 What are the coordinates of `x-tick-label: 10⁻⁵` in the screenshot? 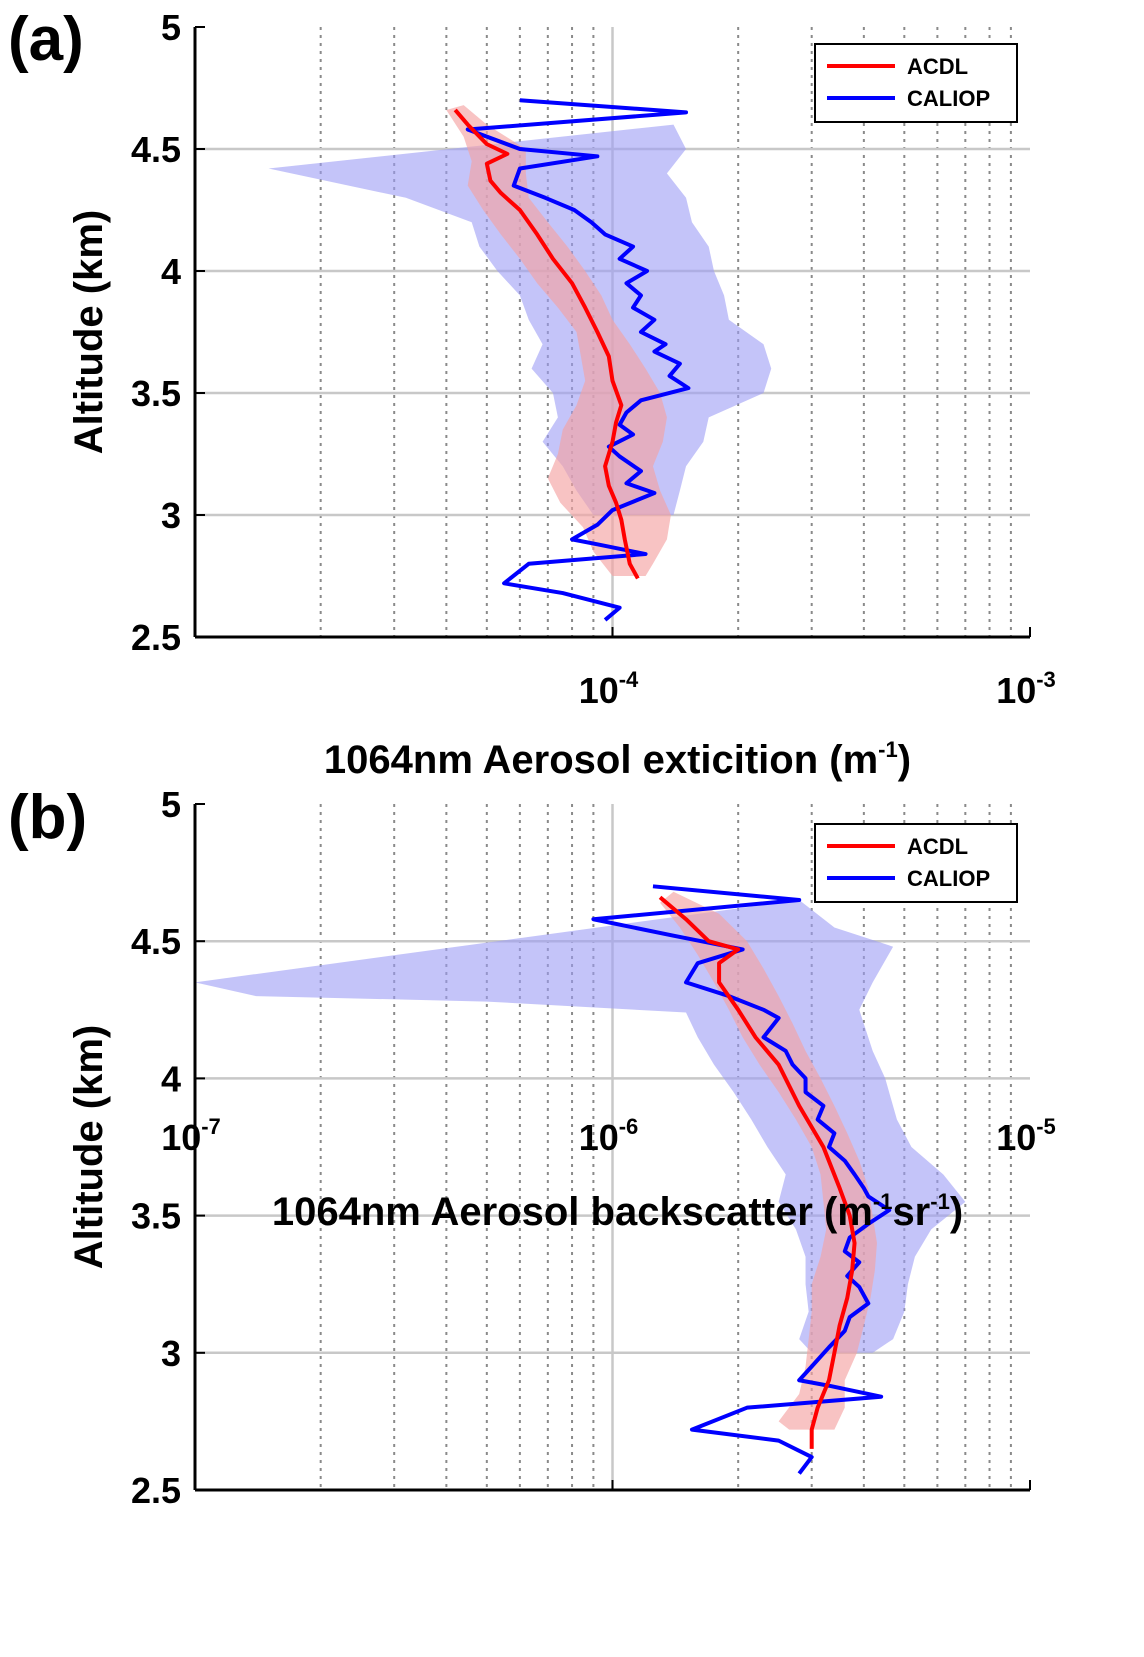 It's located at (1026, 1136).